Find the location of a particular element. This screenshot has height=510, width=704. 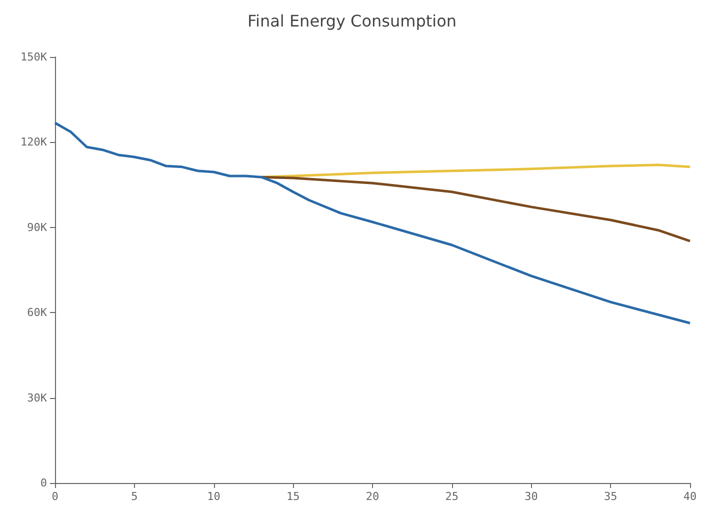

x-tick-label: 25 is located at coordinates (451, 496).